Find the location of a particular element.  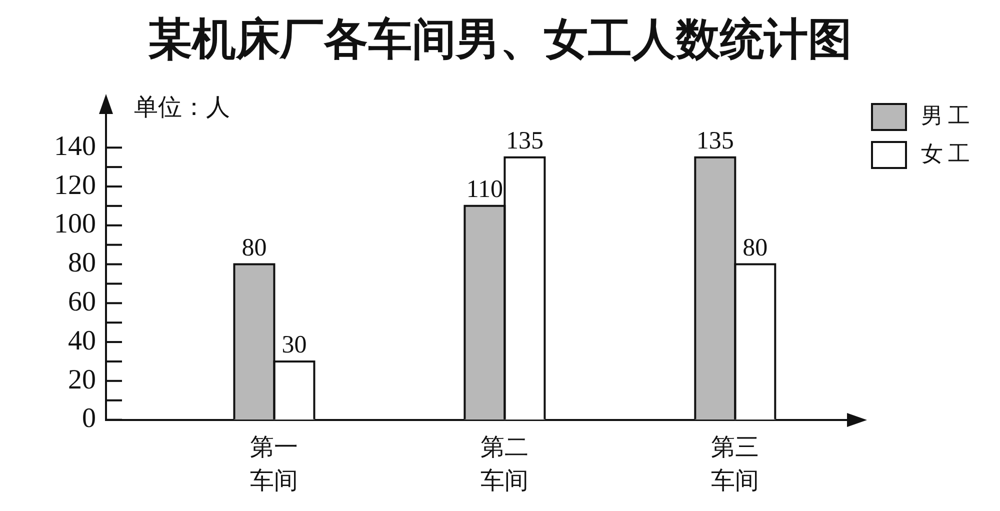

y-axis-title: 单位：人 is located at coordinates (182, 107).